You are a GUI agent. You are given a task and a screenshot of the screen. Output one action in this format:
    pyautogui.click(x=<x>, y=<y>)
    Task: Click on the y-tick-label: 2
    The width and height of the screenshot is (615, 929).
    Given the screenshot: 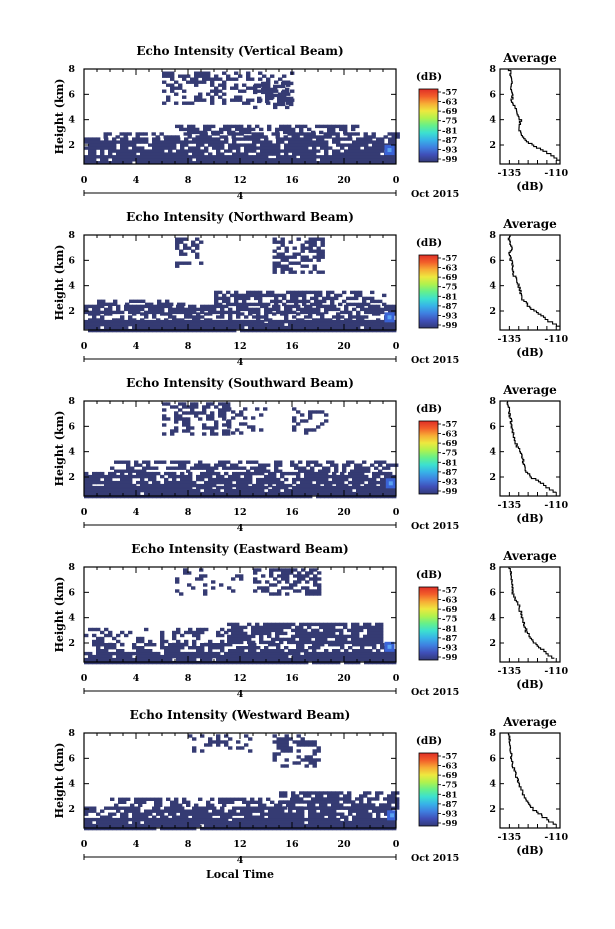 What is the action you would take?
    pyautogui.click(x=71, y=145)
    